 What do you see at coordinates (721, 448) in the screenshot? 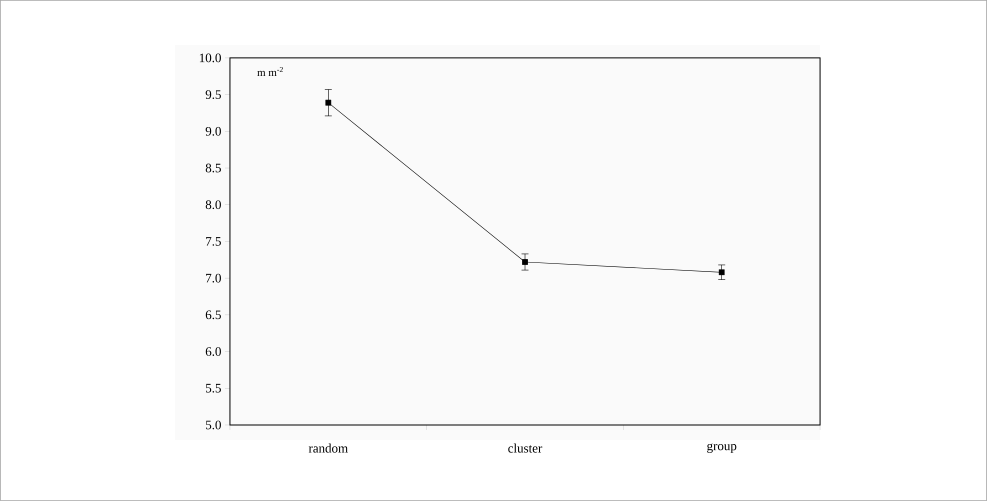
I see `x-tick-label: group` at bounding box center [721, 448].